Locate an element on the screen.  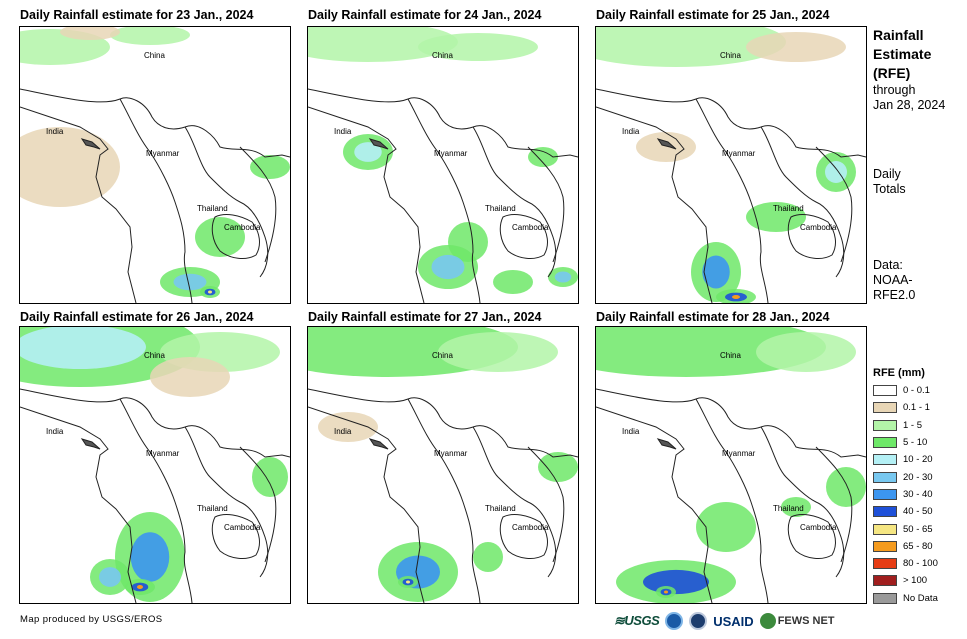
map-credit: Map produced by USGS/EROS is located at coordinates (91, 619).